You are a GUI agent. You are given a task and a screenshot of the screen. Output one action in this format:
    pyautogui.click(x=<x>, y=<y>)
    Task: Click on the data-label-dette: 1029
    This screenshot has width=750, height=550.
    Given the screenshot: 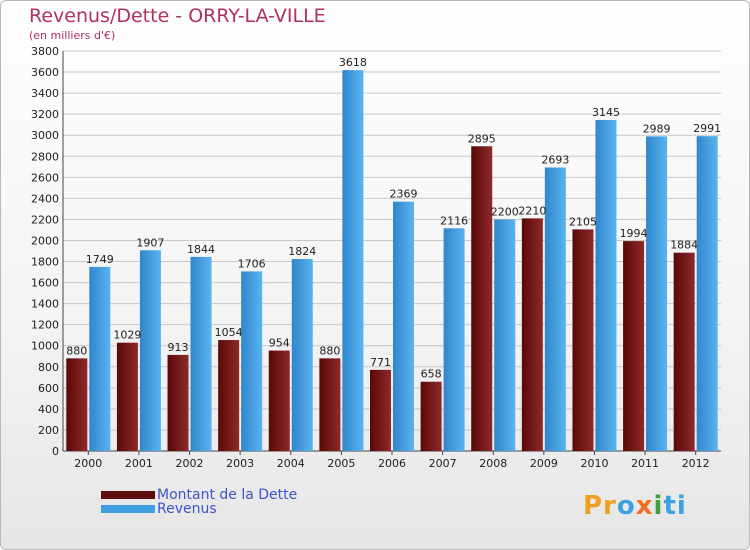 What is the action you would take?
    pyautogui.click(x=127, y=335)
    